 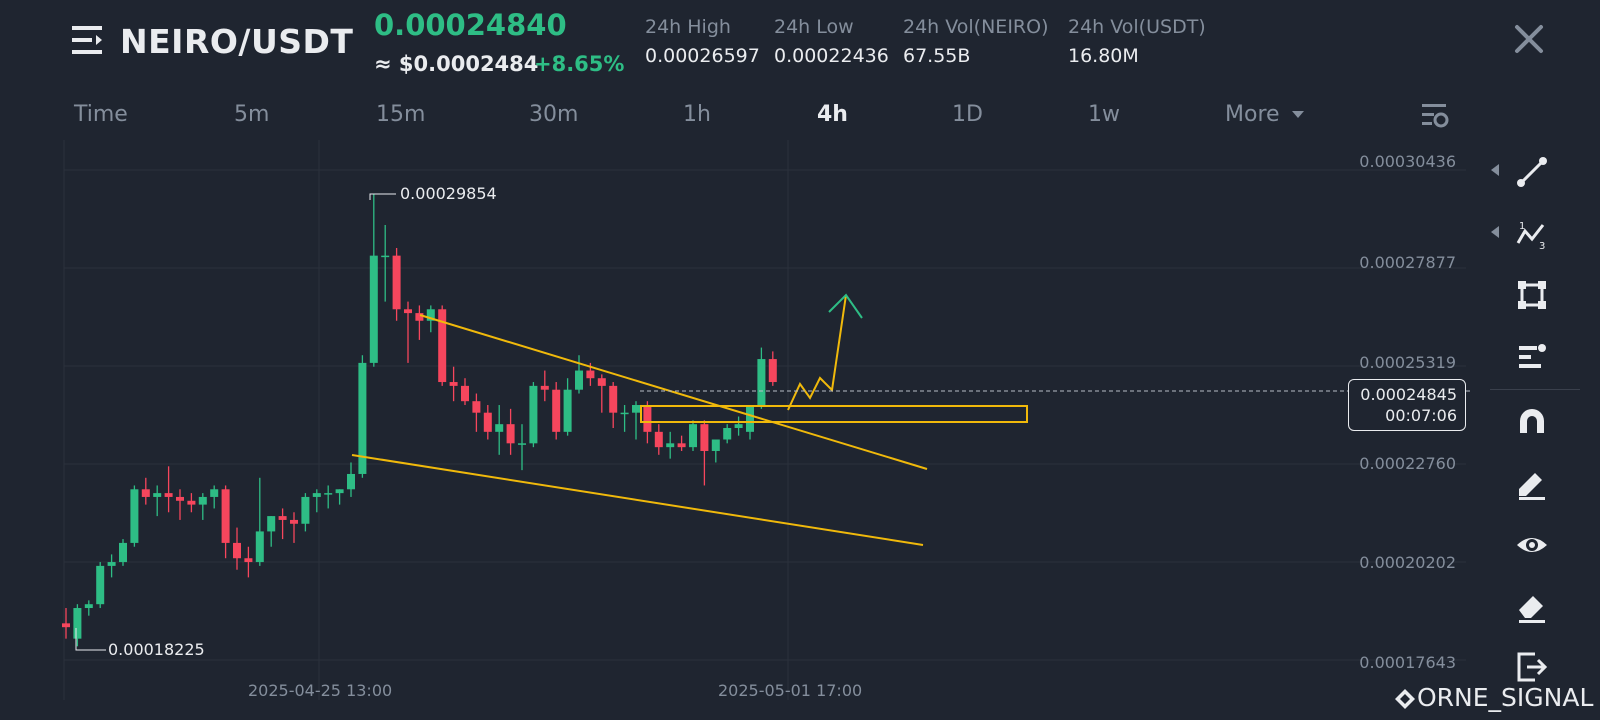 What do you see at coordinates (976, 27) in the screenshot?
I see `stat-vol-base-label: 24h Vol(NEIRO)` at bounding box center [976, 27].